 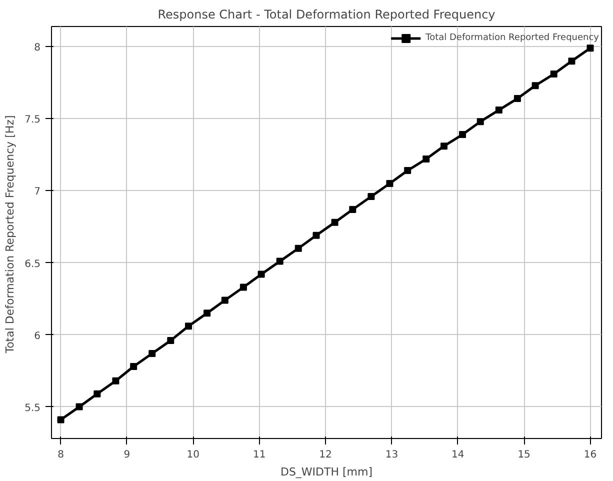 What do you see at coordinates (37, 48) in the screenshot?
I see `y-tick-label: 8` at bounding box center [37, 48].